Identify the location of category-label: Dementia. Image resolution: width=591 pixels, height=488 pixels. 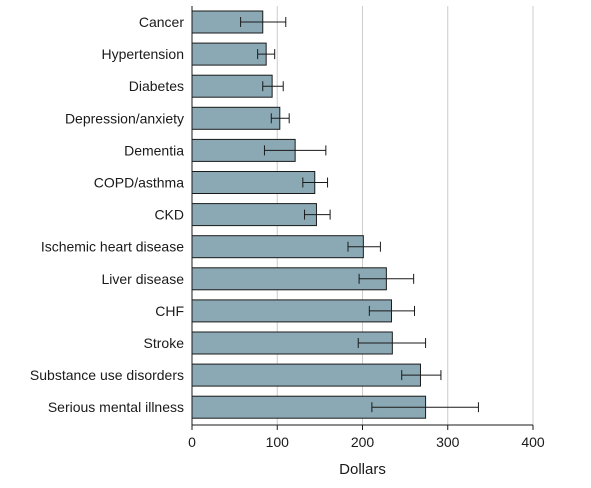
(154, 150).